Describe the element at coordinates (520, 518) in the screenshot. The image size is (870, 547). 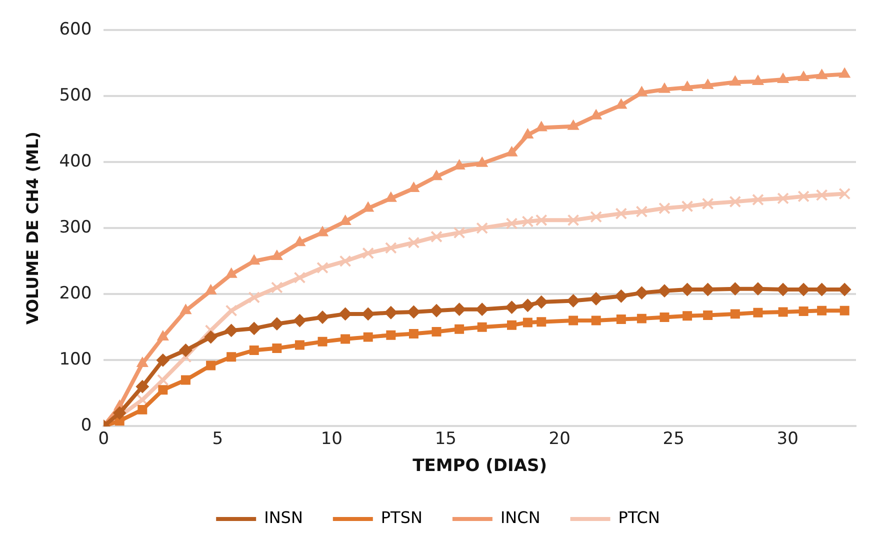
I see `legend-label: INCN` at that location.